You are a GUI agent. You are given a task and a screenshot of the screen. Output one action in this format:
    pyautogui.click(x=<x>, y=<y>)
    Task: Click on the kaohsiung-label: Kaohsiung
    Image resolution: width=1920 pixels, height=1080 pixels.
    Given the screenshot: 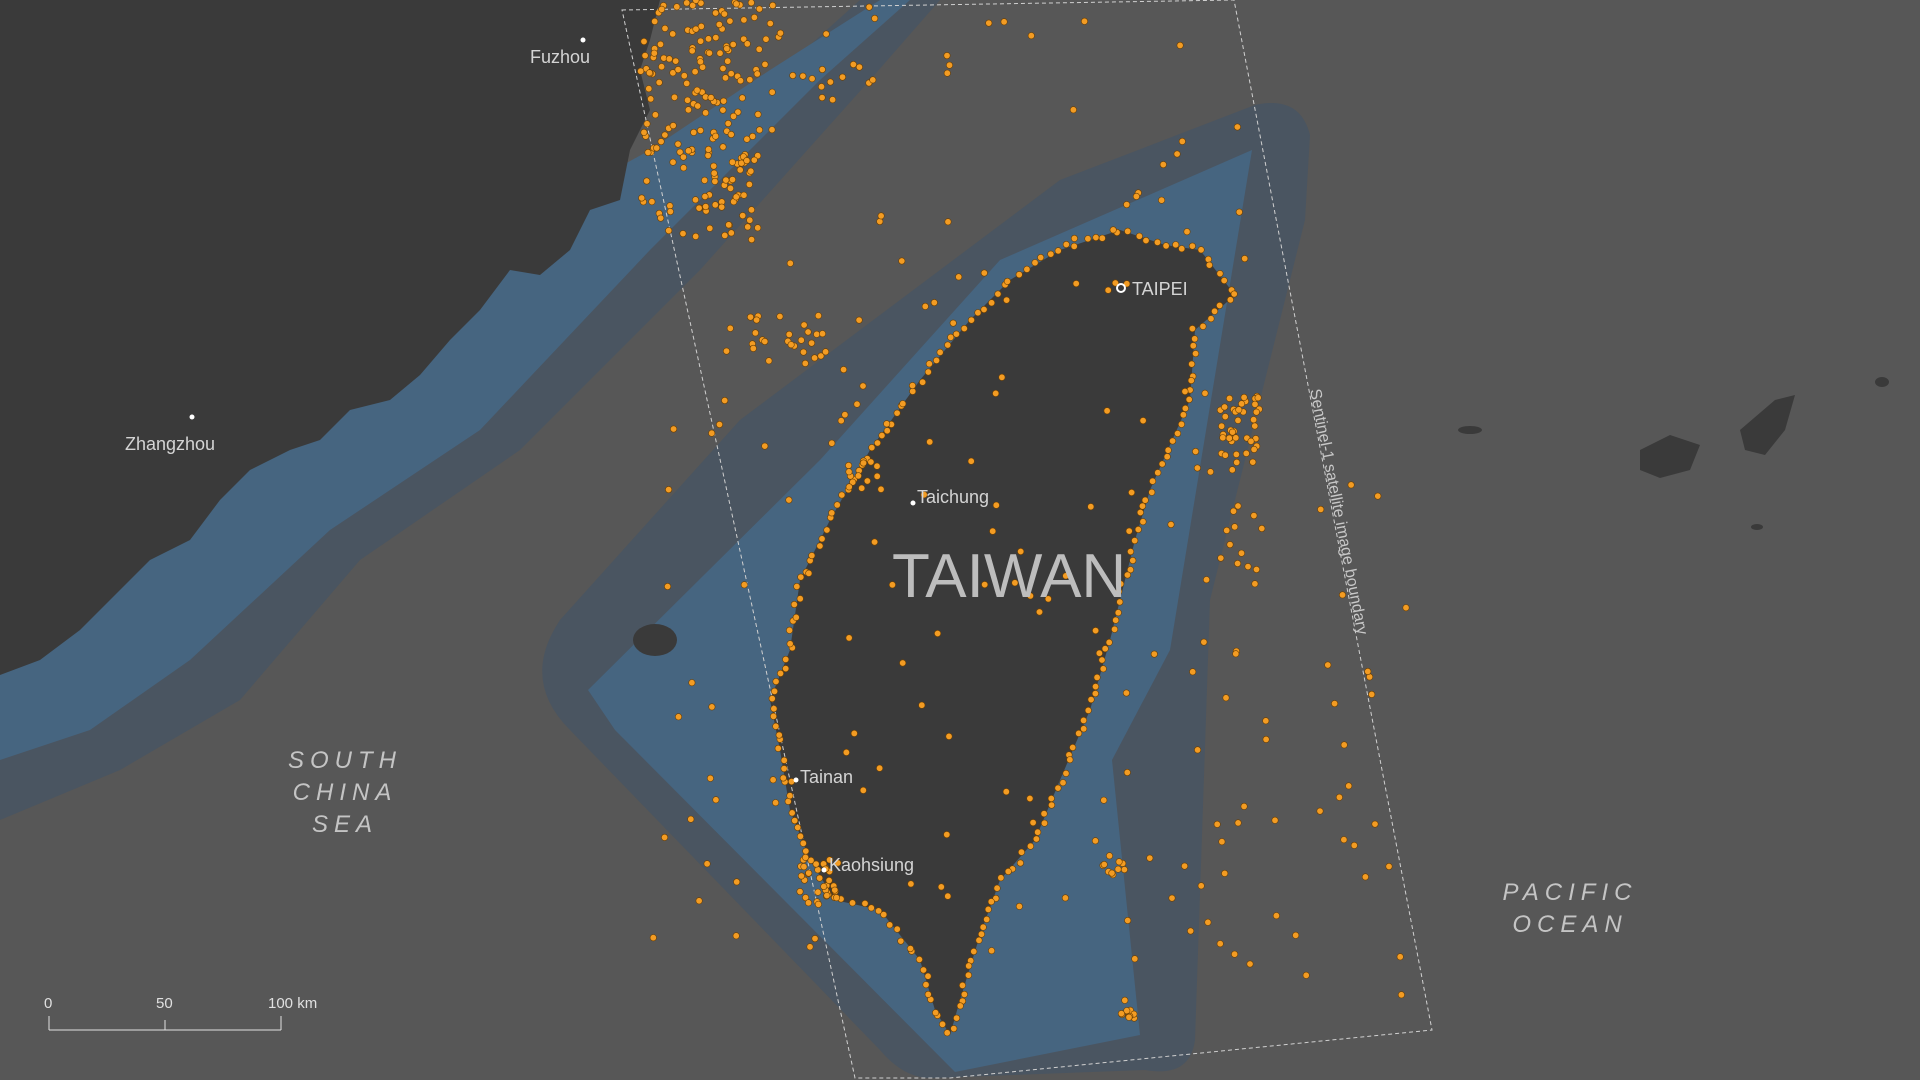 What is the action you would take?
    pyautogui.click(x=871, y=865)
    